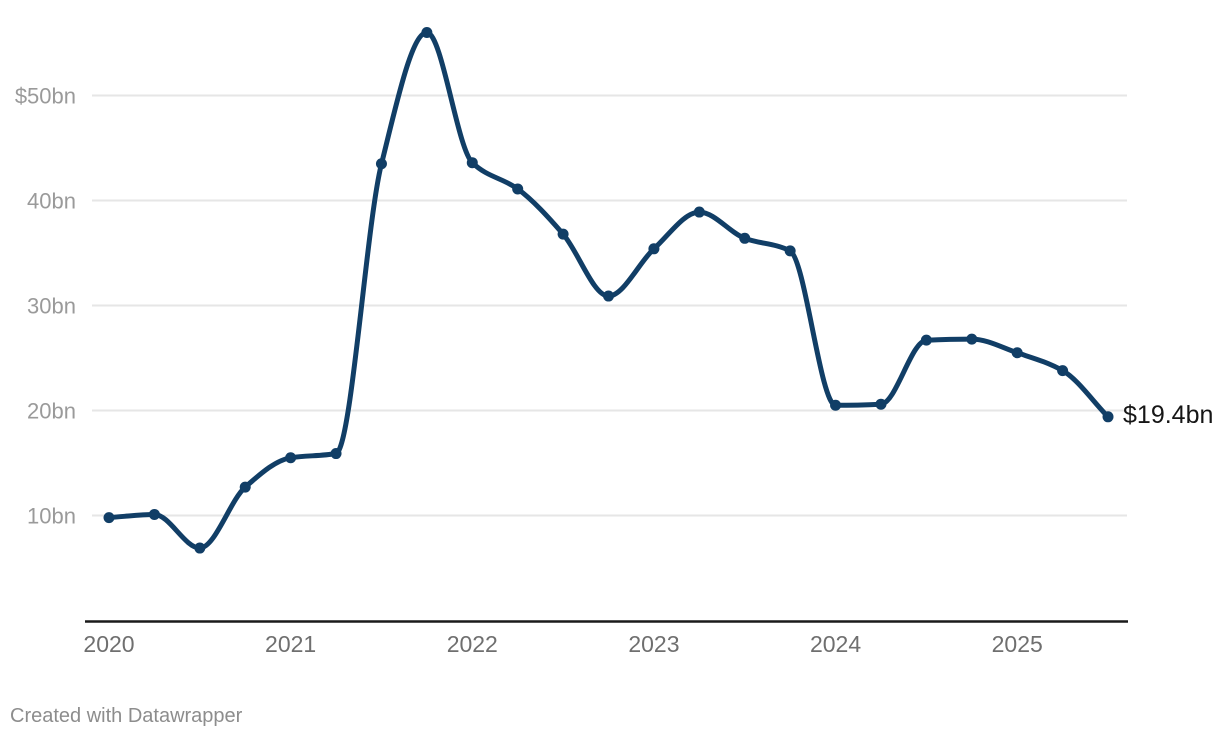 This screenshot has height=738, width=1220. I want to click on data-point-2025-q2, so click(1063, 371).